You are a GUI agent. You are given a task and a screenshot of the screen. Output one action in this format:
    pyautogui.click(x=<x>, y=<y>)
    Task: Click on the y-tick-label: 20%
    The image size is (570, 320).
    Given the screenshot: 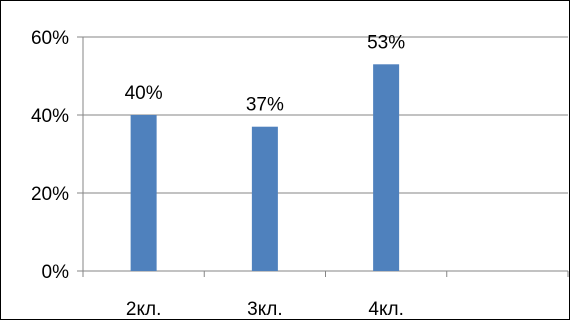 What is the action you would take?
    pyautogui.click(x=50, y=194)
    